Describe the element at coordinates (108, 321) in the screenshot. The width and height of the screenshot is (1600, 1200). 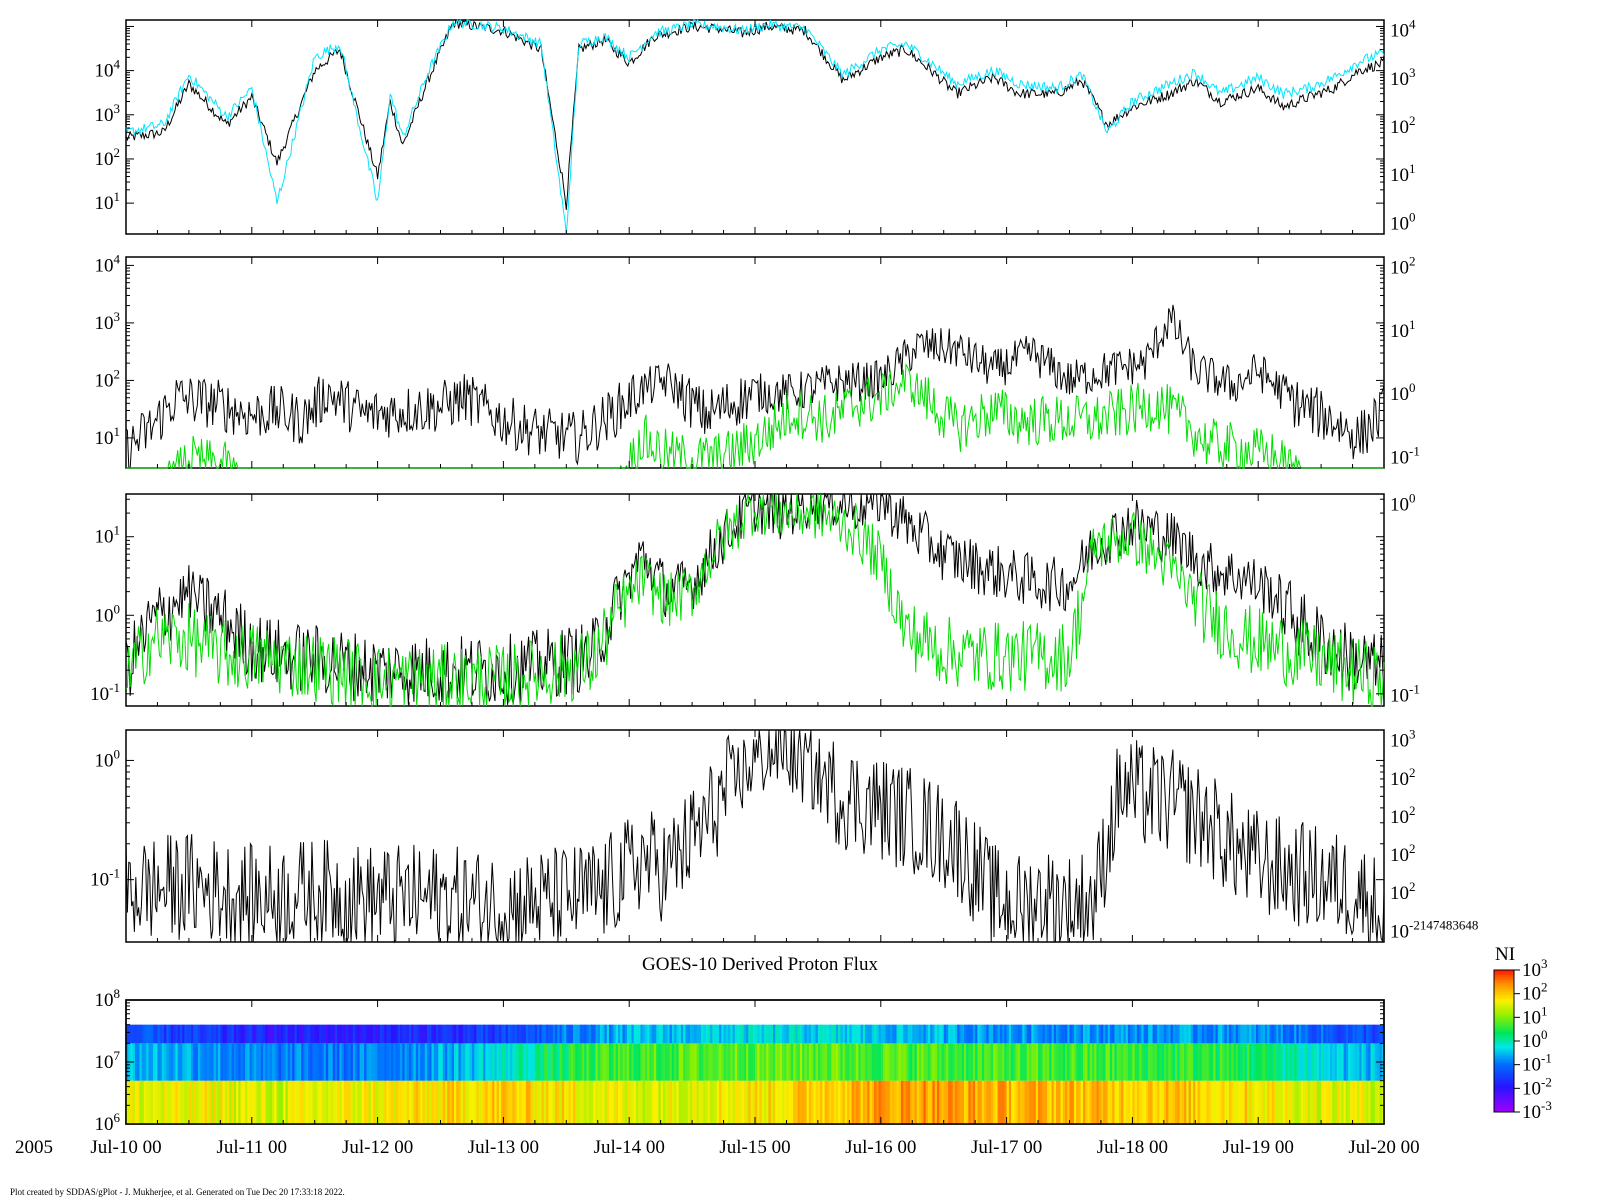
I see `y-tick-label: 103` at that location.